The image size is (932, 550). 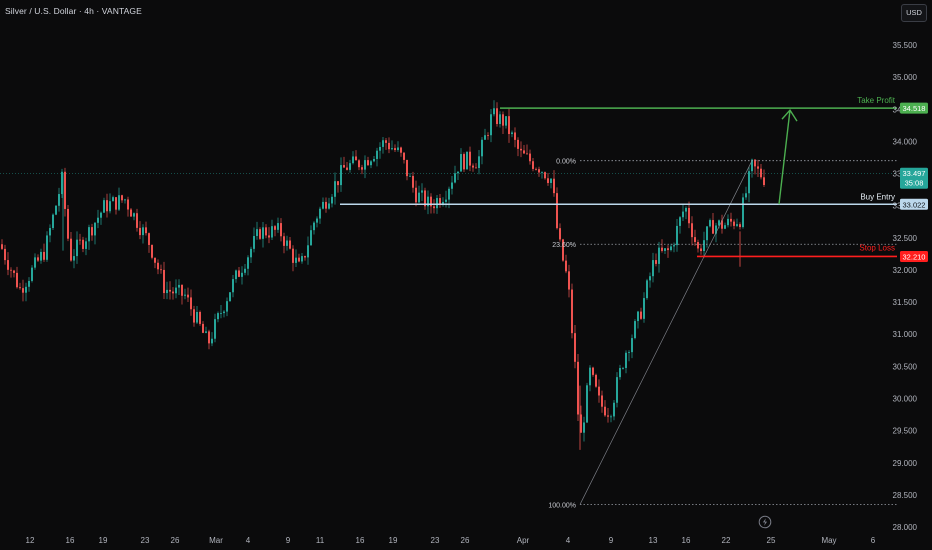 What do you see at coordinates (905, 141) in the screenshot?
I see `y-tick-label: 34.000` at bounding box center [905, 141].